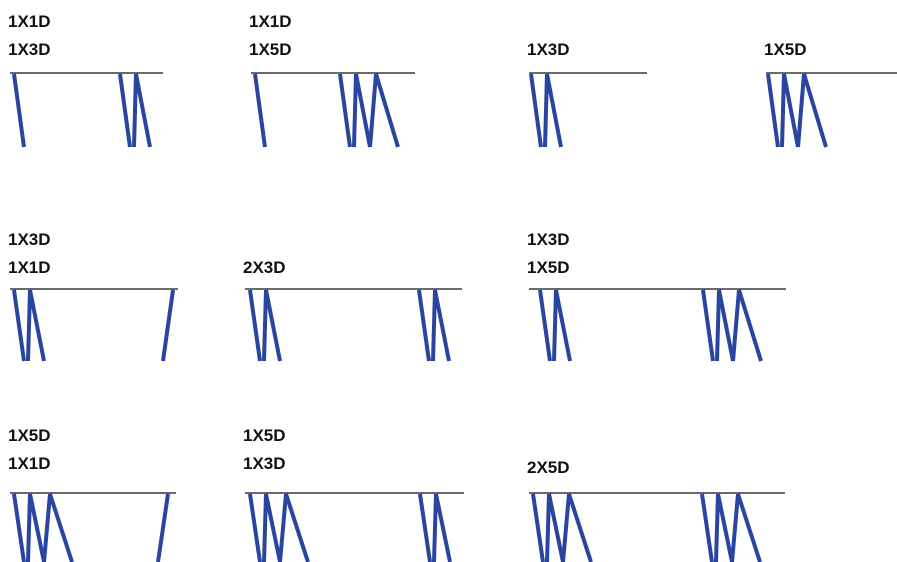  Describe the element at coordinates (264, 463) in the screenshot. I see `diagram-r3c2-label-1: 1X3D` at that location.